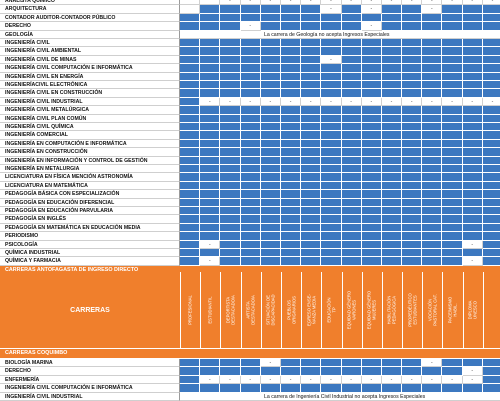 The image size is (500, 401). Describe the element at coordinates (472, 310) in the screenshot. I see `header-column-label: DIPLOMA UNESCO` at that location.